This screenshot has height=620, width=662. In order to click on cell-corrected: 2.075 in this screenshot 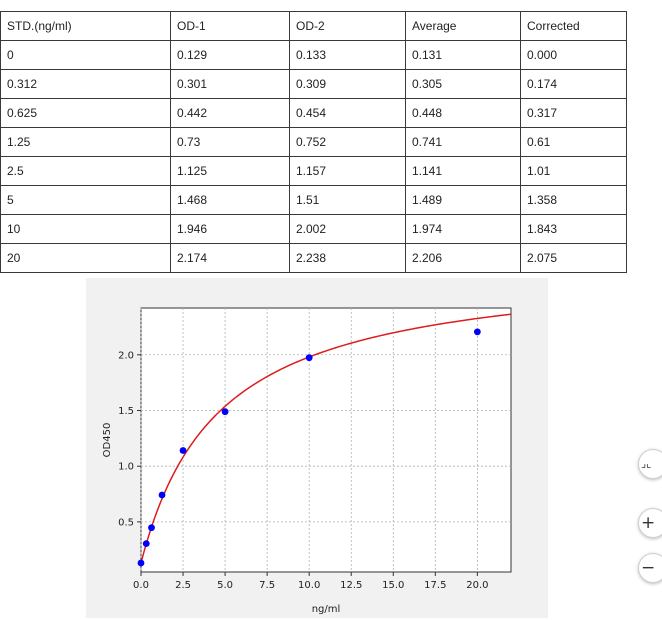, I will do `click(573, 258)`.